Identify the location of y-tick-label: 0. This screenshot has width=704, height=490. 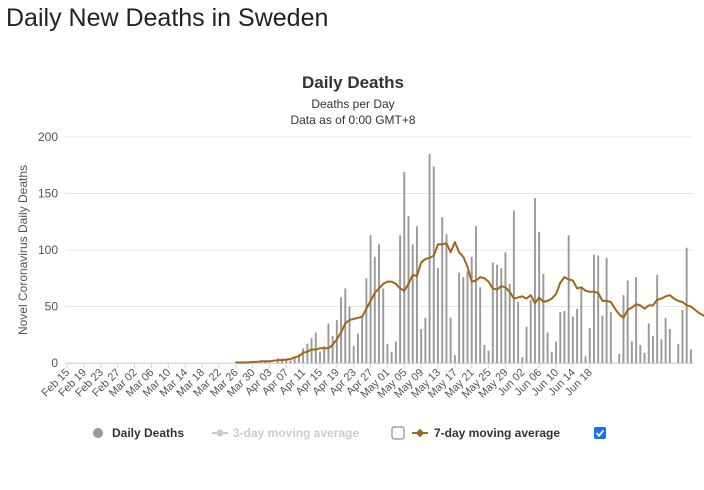
(54, 363).